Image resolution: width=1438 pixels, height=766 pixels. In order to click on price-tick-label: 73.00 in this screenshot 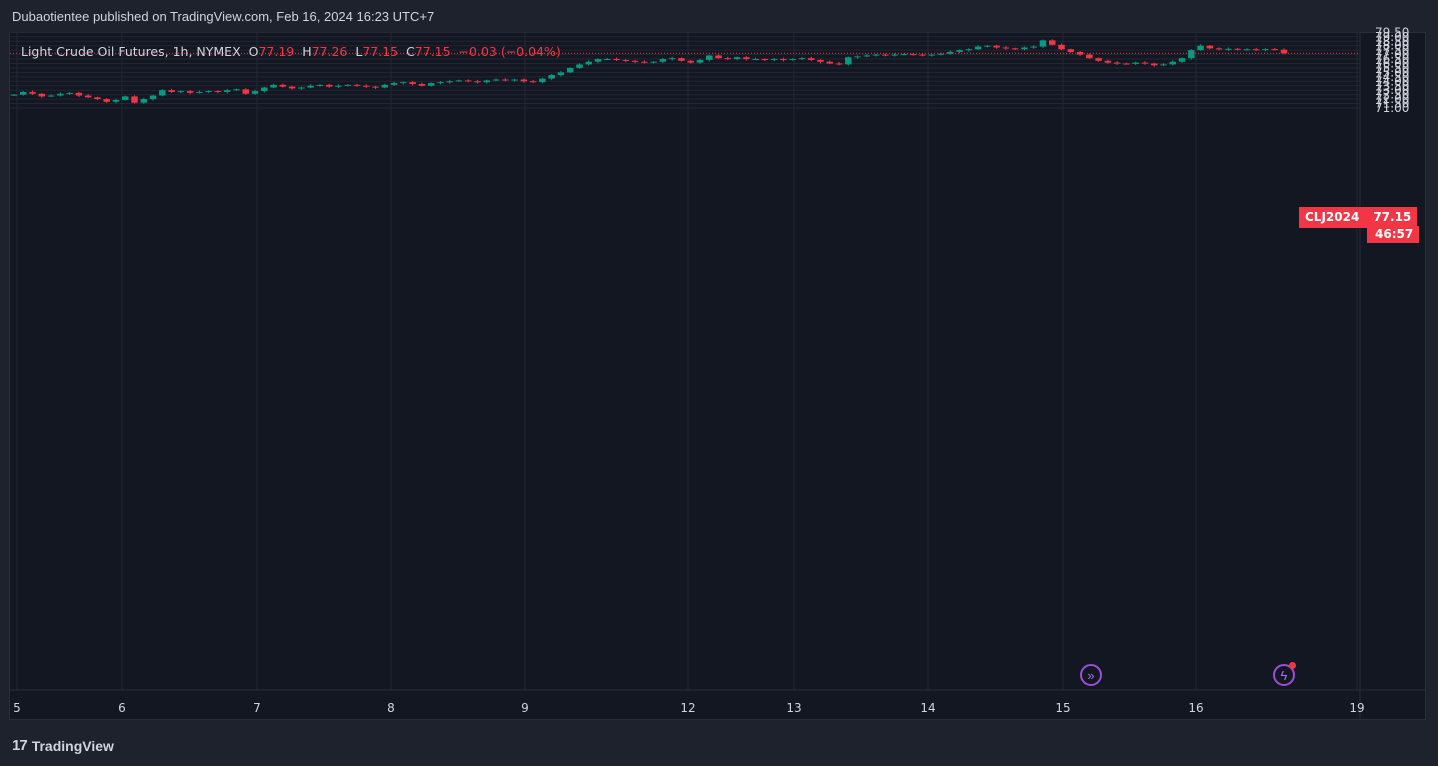, I will do `click(1392, 90)`.